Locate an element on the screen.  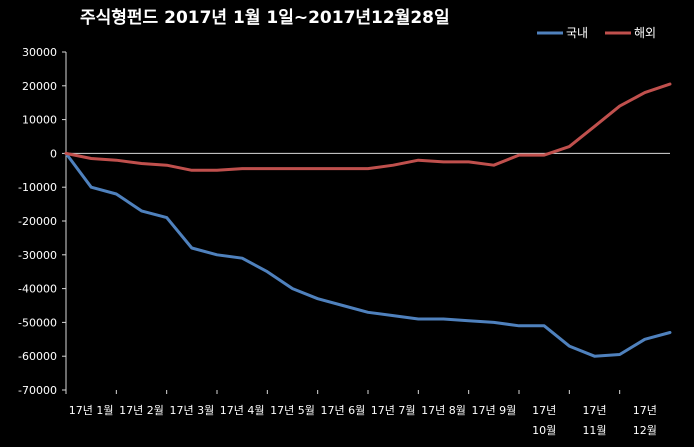
y-tick-label: 30000 is located at coordinates (39, 52).